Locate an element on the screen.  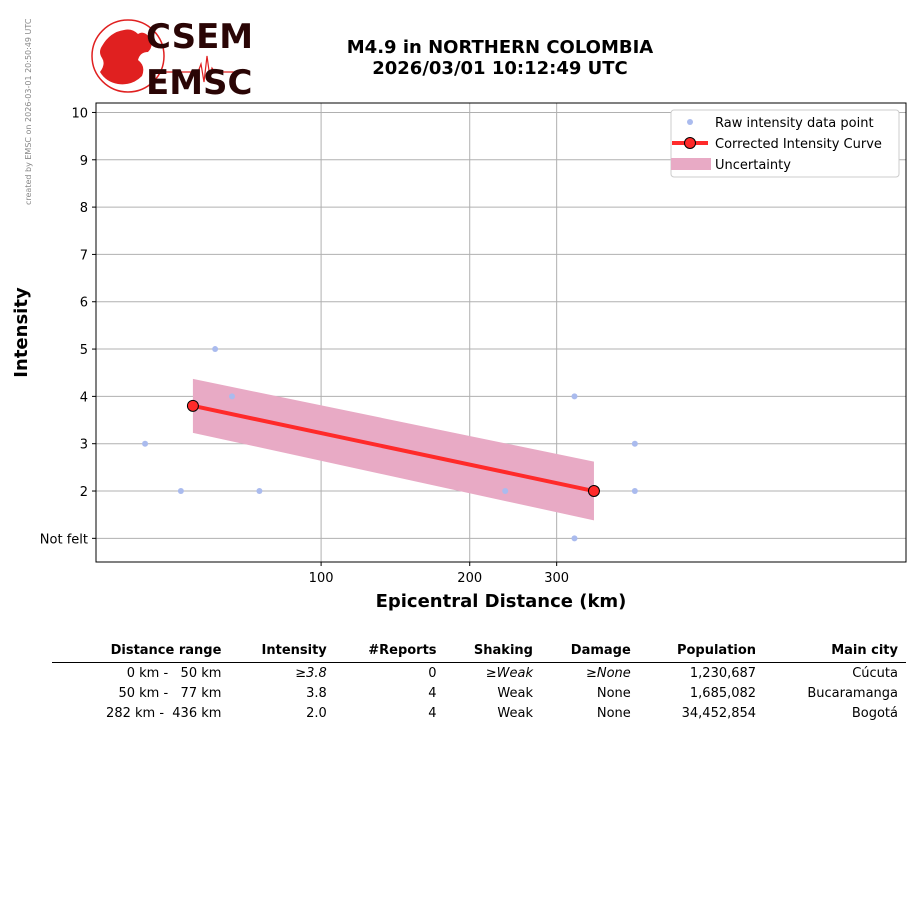
table-cell: 34,452,854 is located at coordinates (719, 713).